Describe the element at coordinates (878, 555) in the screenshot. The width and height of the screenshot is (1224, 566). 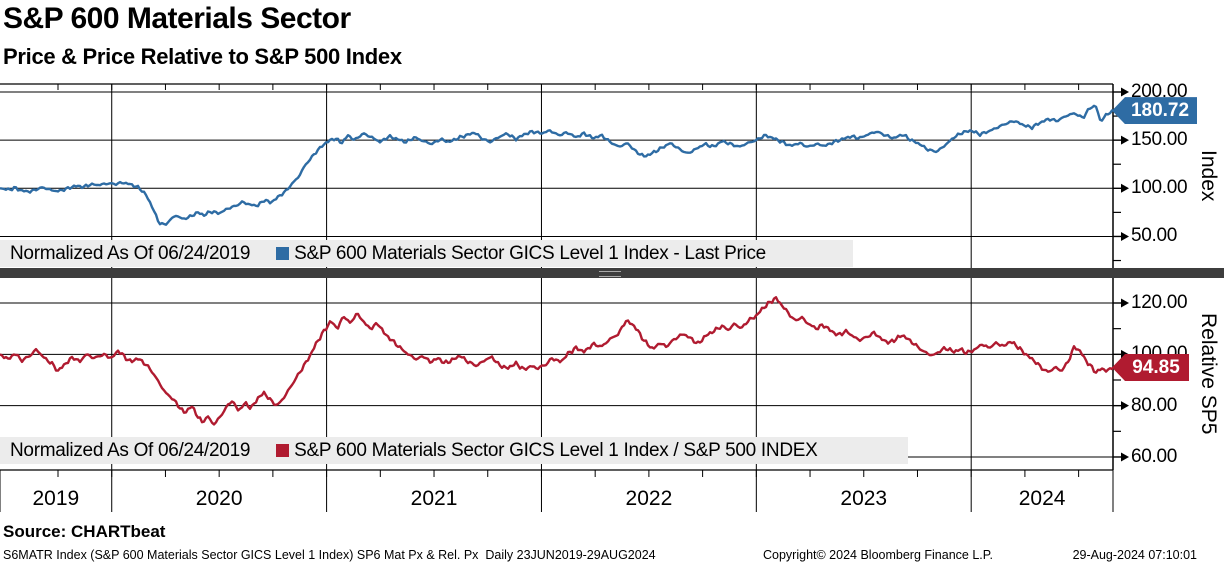
I see `copyright-notice: Copyright© 2024 Bloomberg Finance L.P.` at that location.